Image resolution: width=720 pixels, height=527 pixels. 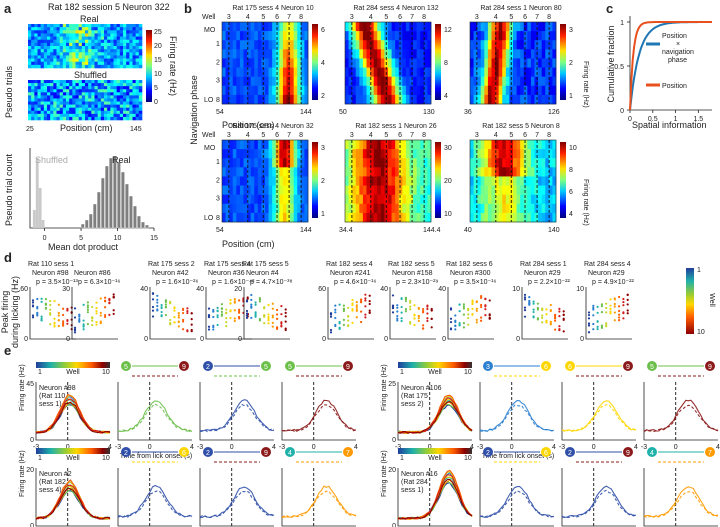 I want to click on rate-map-title: Rat 284 sess 4 Neuron 132, so click(x=395, y=8).